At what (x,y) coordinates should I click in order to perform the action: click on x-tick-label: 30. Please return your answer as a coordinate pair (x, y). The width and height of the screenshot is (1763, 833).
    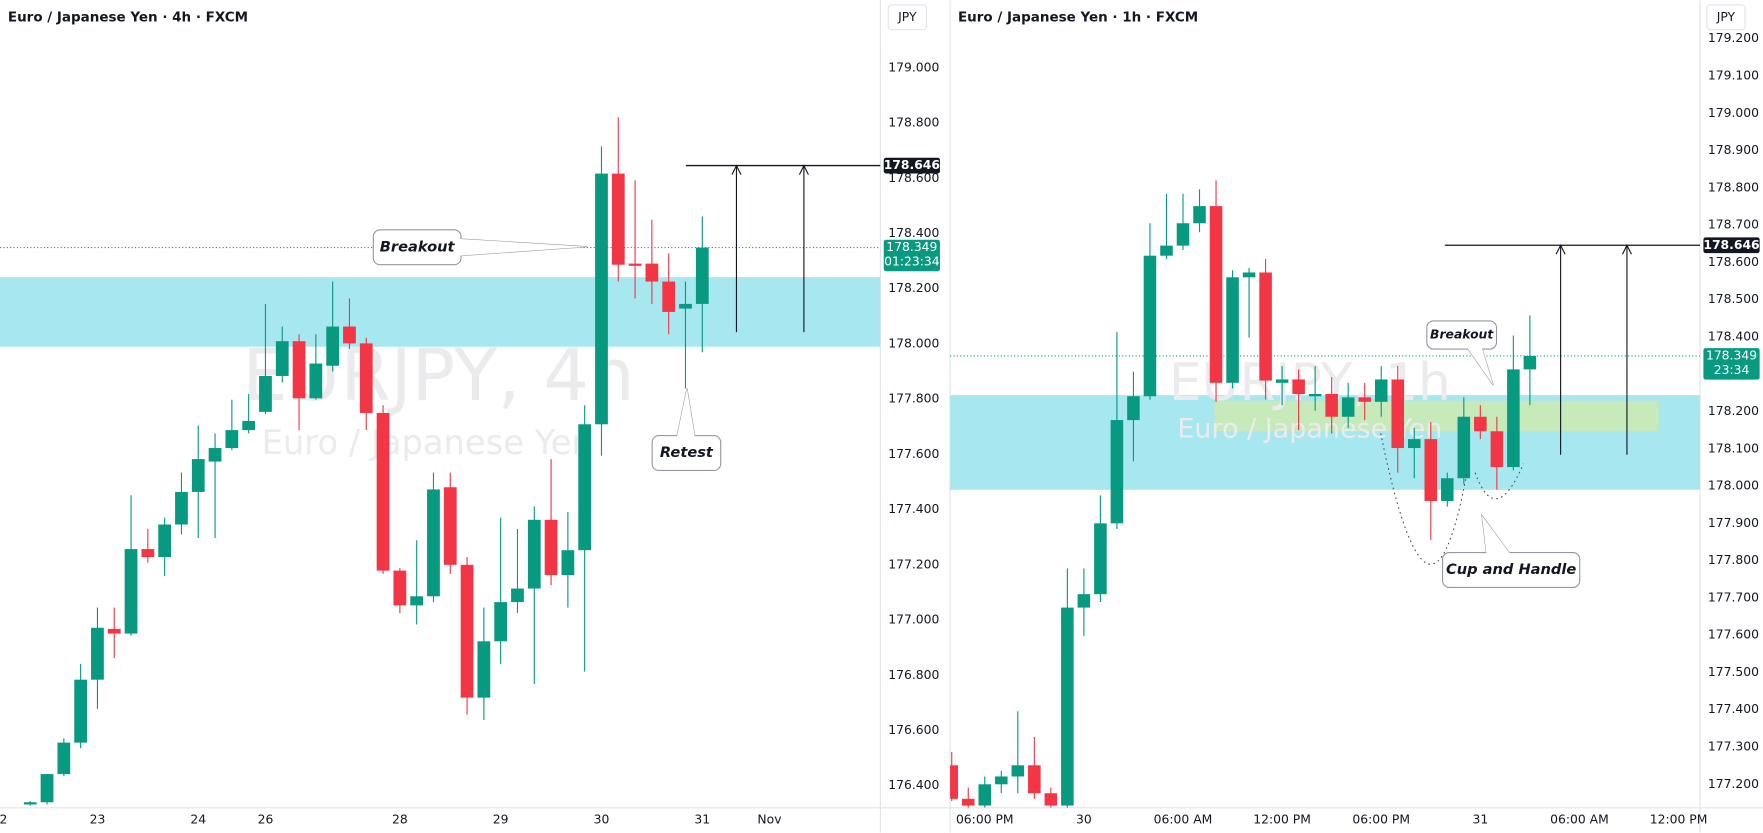
    Looking at the image, I should click on (602, 820).